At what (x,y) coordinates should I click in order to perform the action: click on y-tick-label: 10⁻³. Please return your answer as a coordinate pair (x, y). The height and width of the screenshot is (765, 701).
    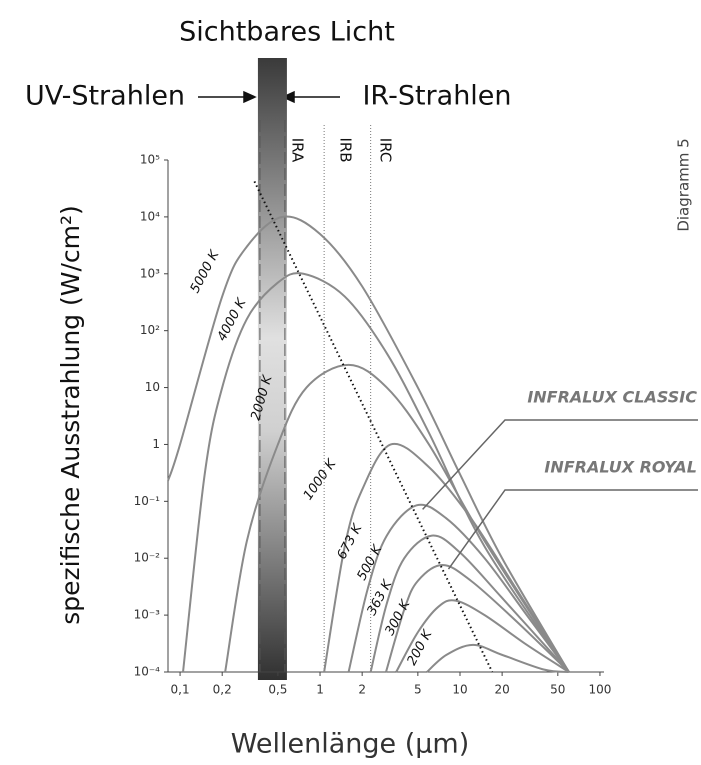
    Looking at the image, I should click on (147, 615).